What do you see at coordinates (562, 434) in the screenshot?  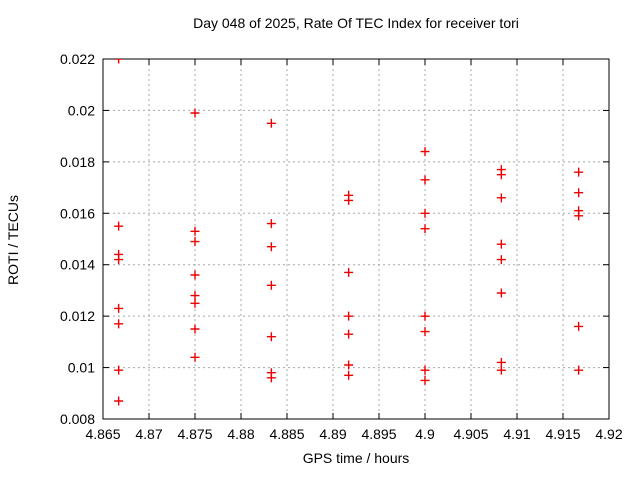 I see `x-tick-label: 4.915` at bounding box center [562, 434].